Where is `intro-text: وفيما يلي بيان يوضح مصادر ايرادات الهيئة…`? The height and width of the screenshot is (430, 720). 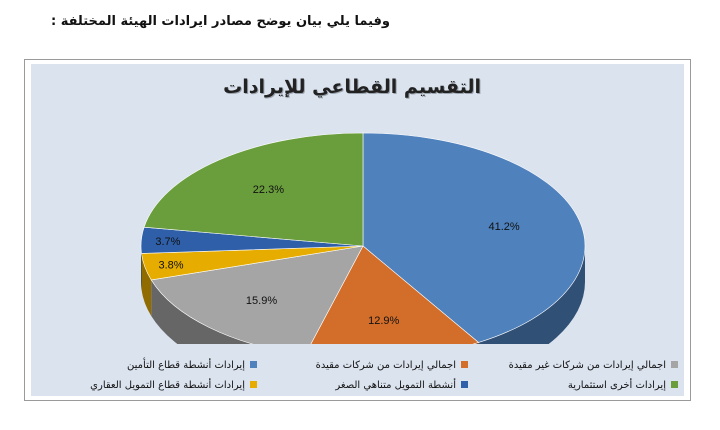 intro-text: وفيما يلي بيان يوضح مصادر ايرادات الهيئة… is located at coordinates (220, 21).